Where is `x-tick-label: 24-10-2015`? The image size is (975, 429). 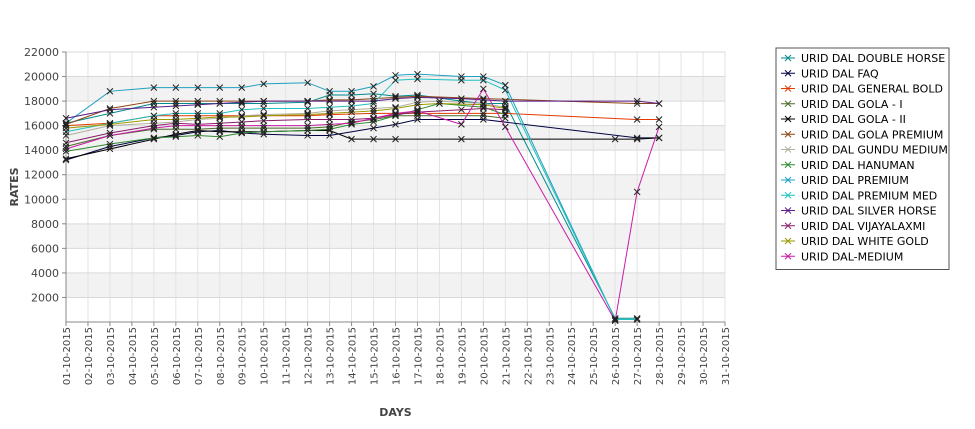 x-tick-label: 24-10-2015 is located at coordinates (572, 356).